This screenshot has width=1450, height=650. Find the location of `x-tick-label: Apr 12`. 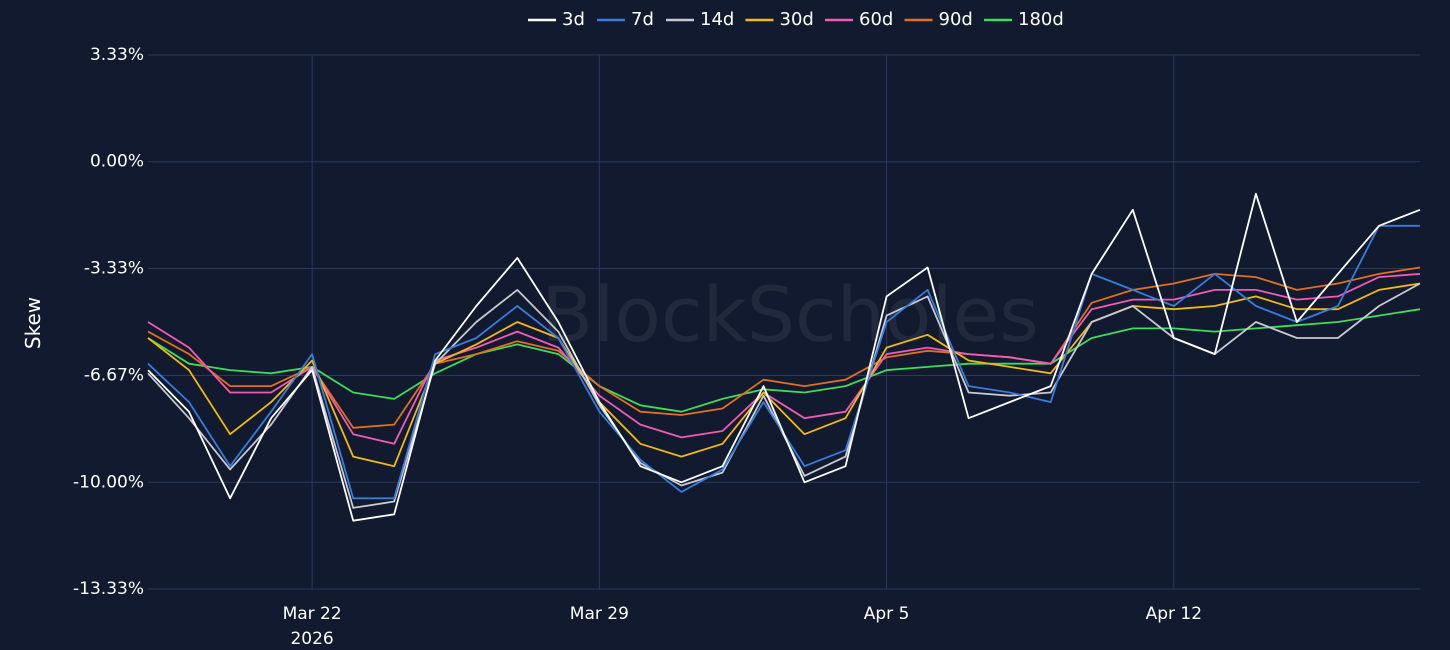

x-tick-label: Apr 12 is located at coordinates (1174, 614).